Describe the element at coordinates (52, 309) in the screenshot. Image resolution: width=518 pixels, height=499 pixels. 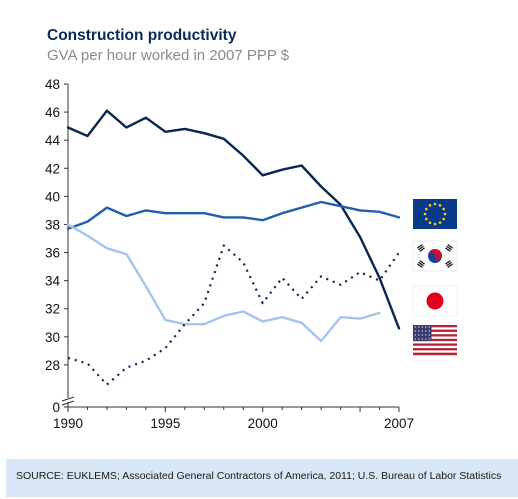
I see `y-tick-label: 32` at that location.